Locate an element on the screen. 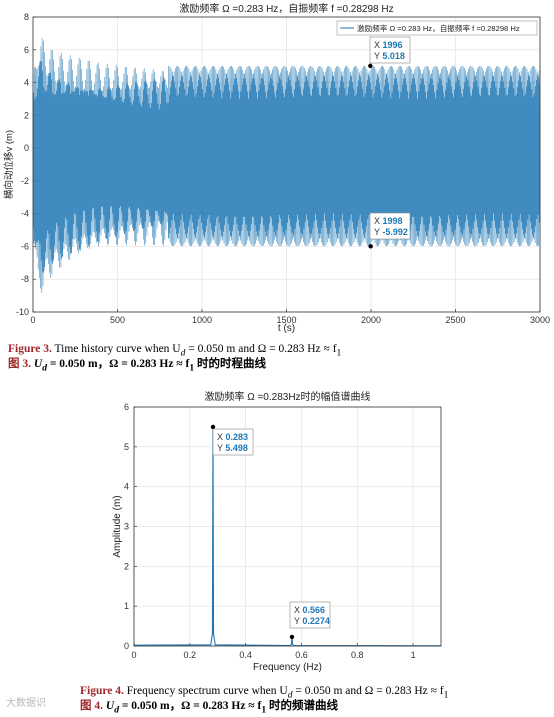 This screenshot has height=717, width=554. fig3-datatip-2-y-line: Y -5.992 is located at coordinates (391, 232).